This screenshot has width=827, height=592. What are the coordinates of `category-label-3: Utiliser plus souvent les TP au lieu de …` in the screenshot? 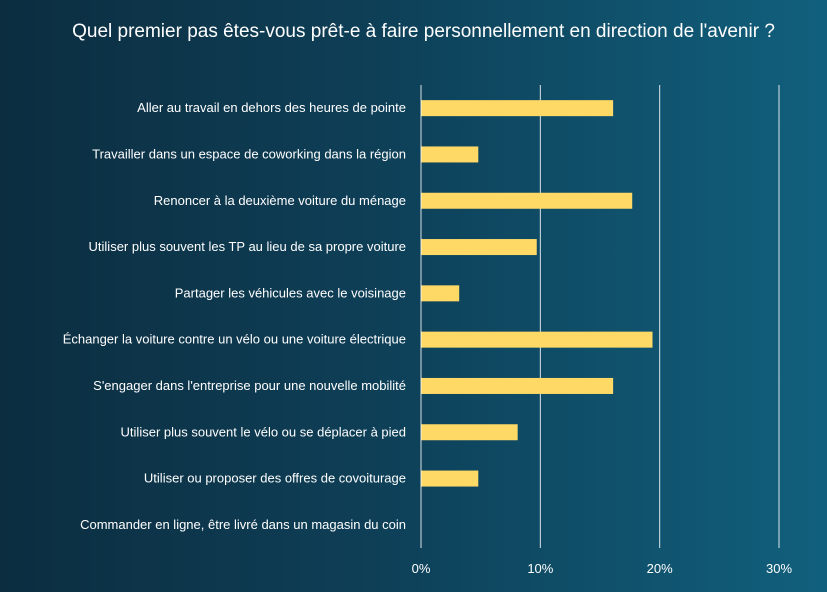 It's located at (247, 246).